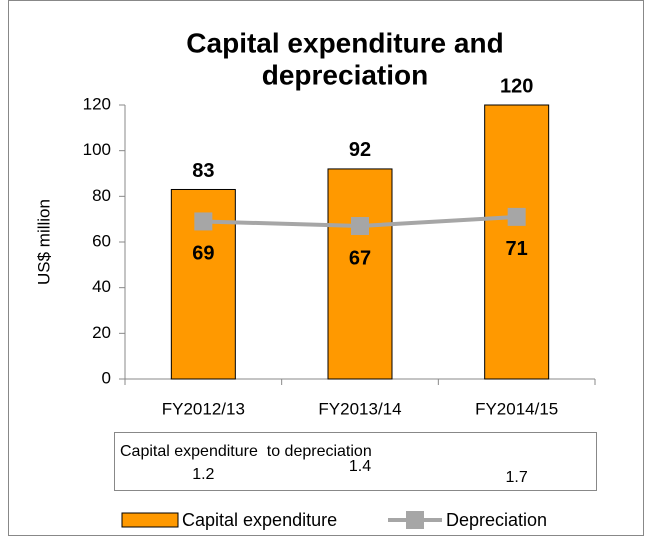  I want to click on bar-value-label: 120, so click(516, 86).